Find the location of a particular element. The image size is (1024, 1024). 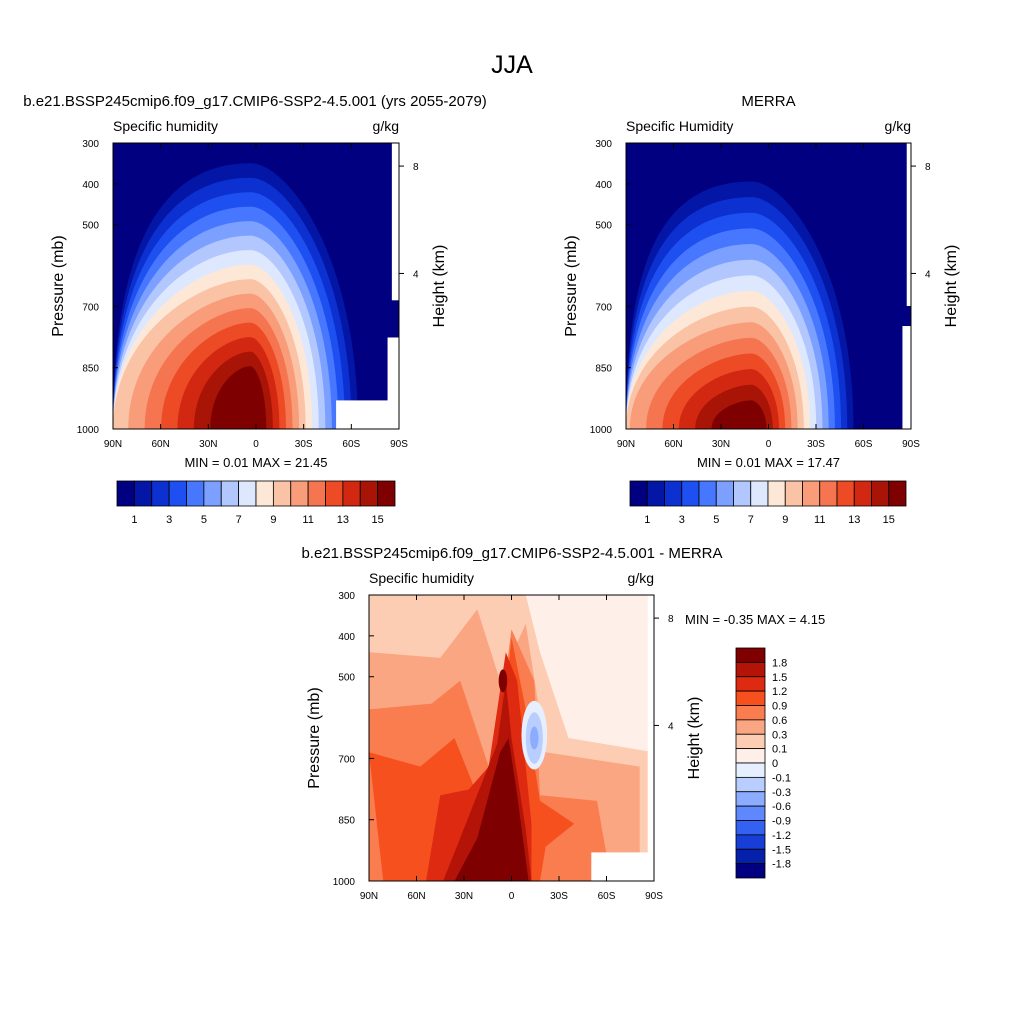

subtitle-right: g/kg is located at coordinates (386, 126).